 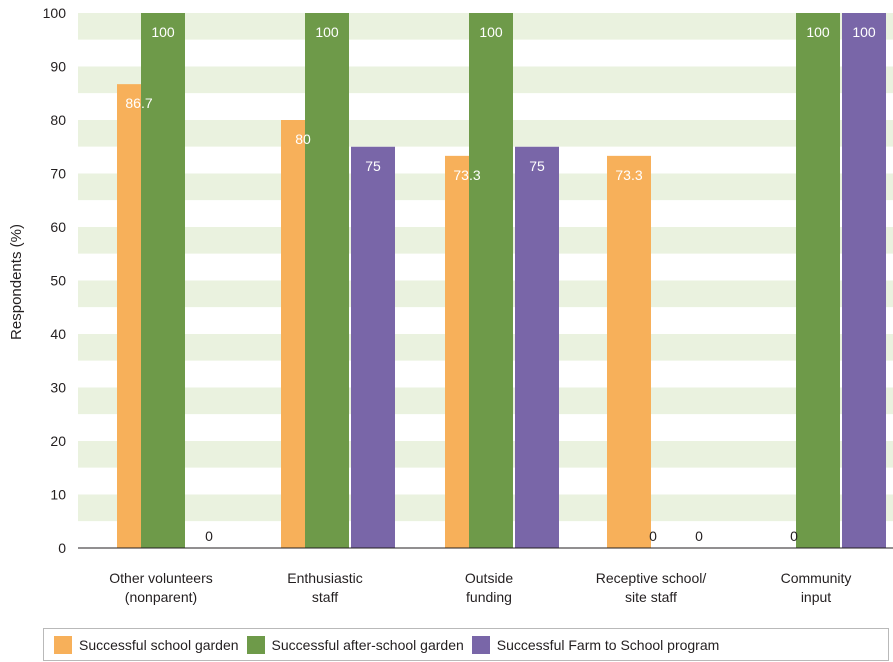 What do you see at coordinates (58, 227) in the screenshot?
I see `y-tick-label: 60` at bounding box center [58, 227].